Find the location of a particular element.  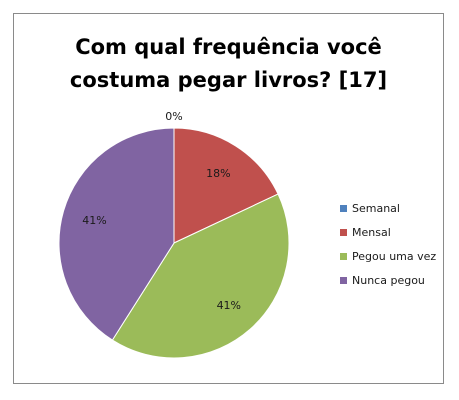

data-label-nunca-pegou: 41% is located at coordinates (94, 220).